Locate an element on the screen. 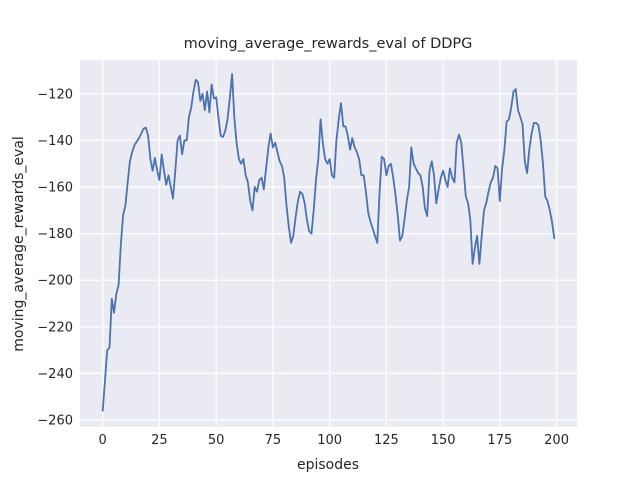 This screenshot has height=480, width=640. y-tick-label: −160 is located at coordinates (55, 187).